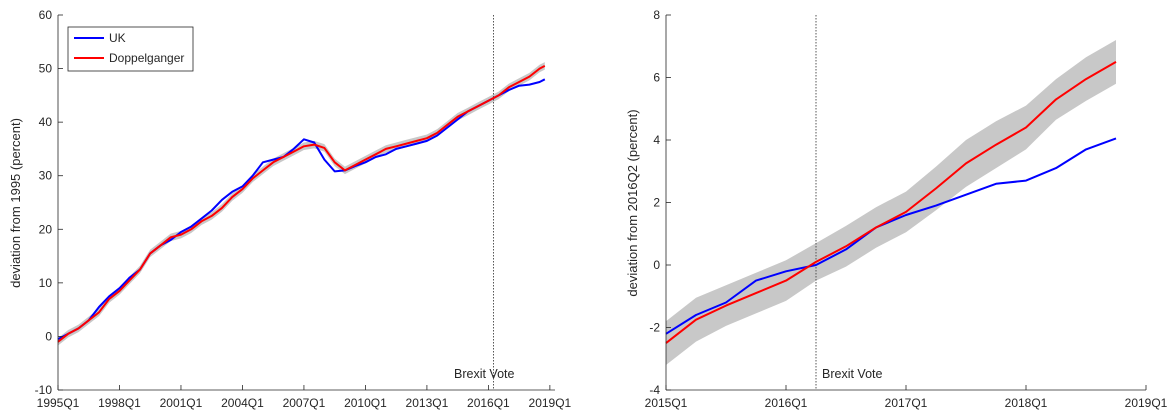  What do you see at coordinates (656, 203) in the screenshot?
I see `right-y-tick-label: 2` at bounding box center [656, 203].